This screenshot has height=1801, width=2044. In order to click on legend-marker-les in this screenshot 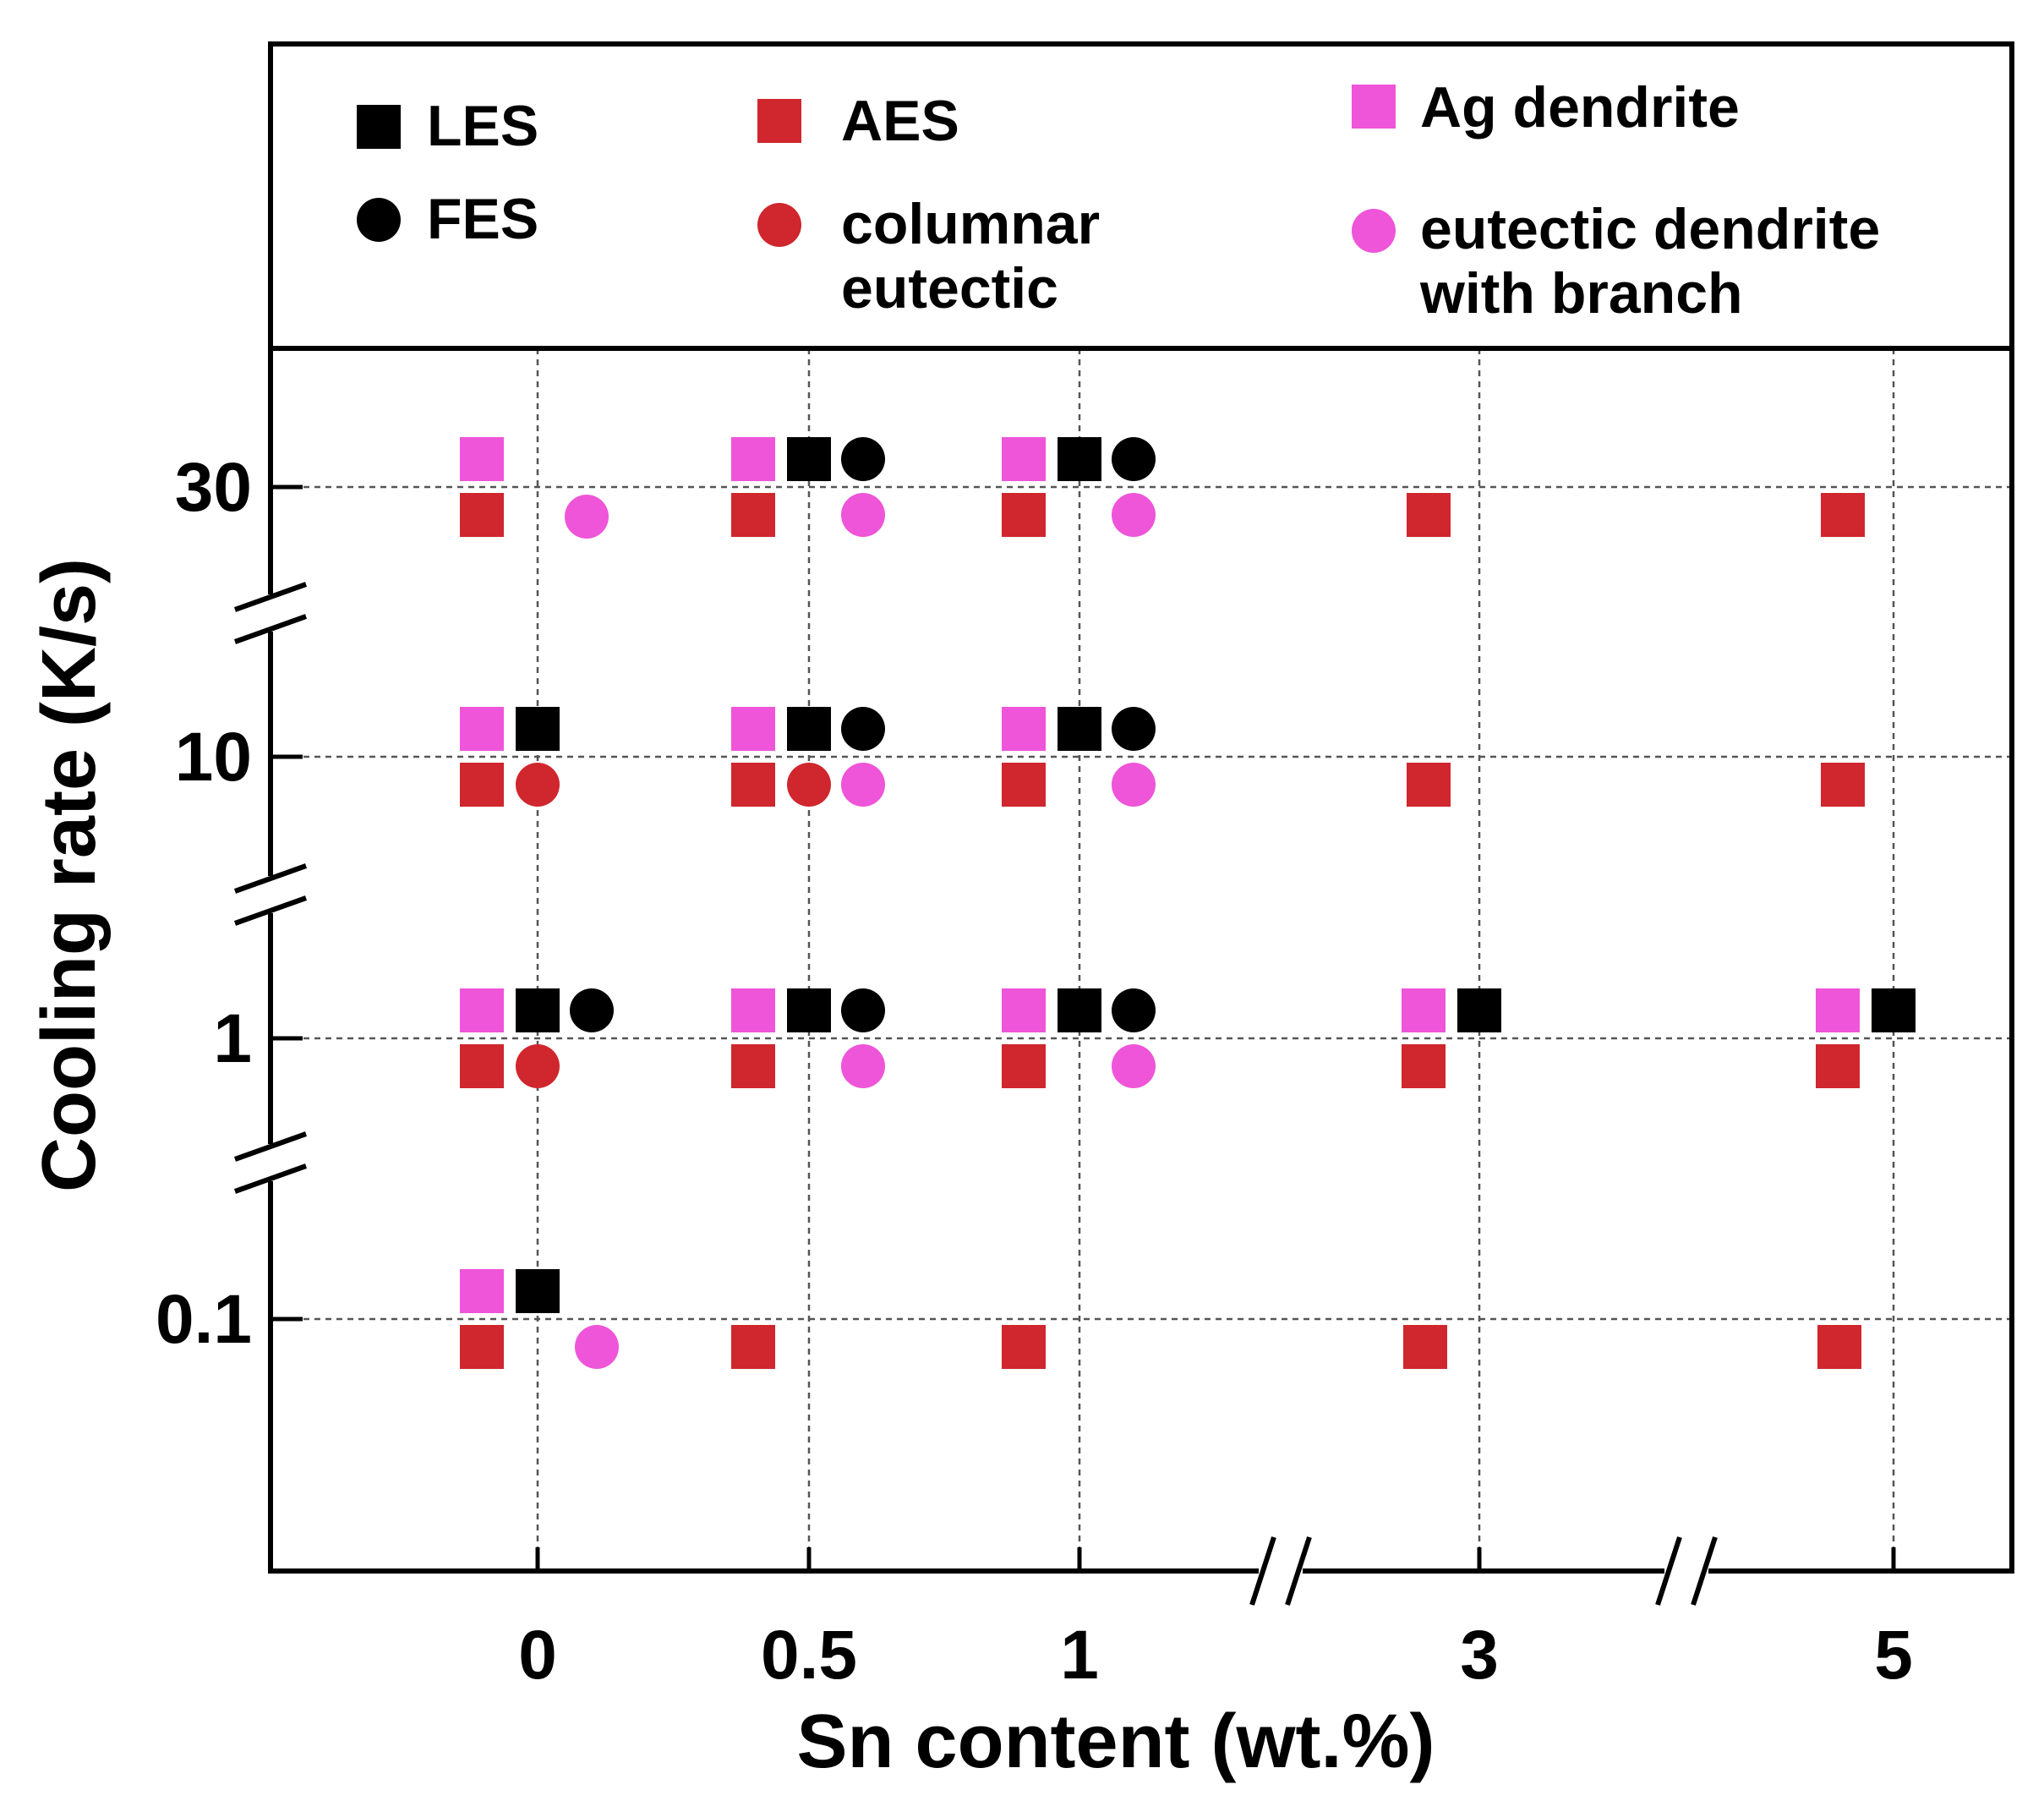, I will do `click(379, 127)`.